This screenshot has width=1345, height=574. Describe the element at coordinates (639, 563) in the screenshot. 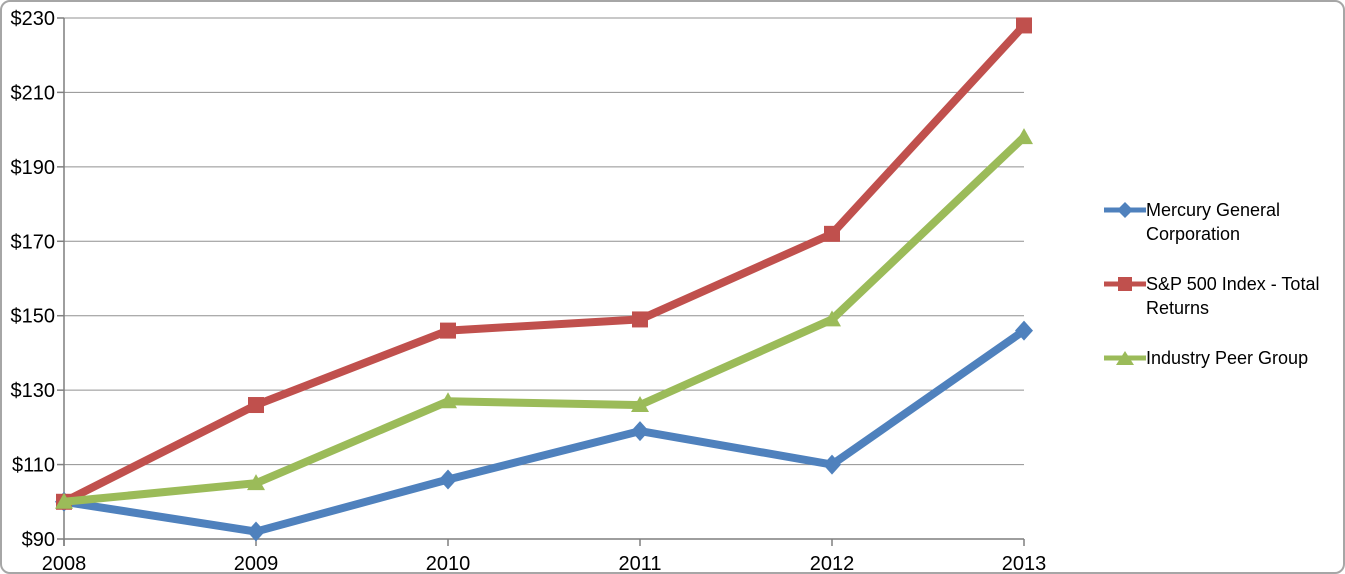

I see `x-axis-label: 2011` at that location.